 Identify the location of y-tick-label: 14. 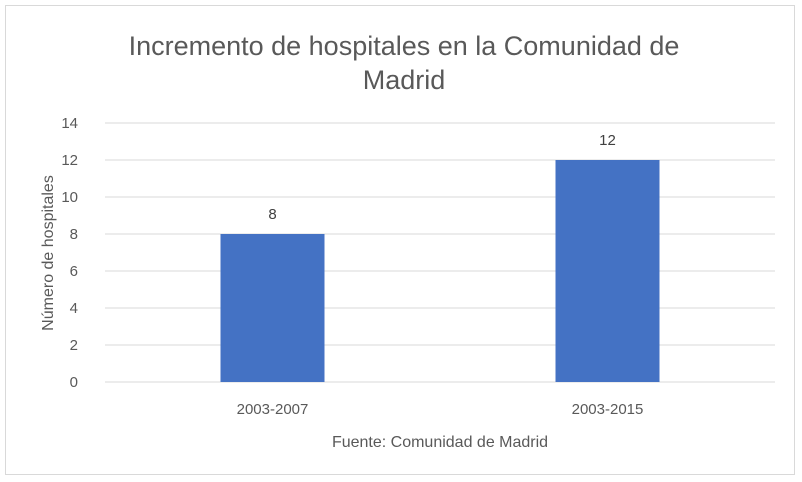
(69, 123).